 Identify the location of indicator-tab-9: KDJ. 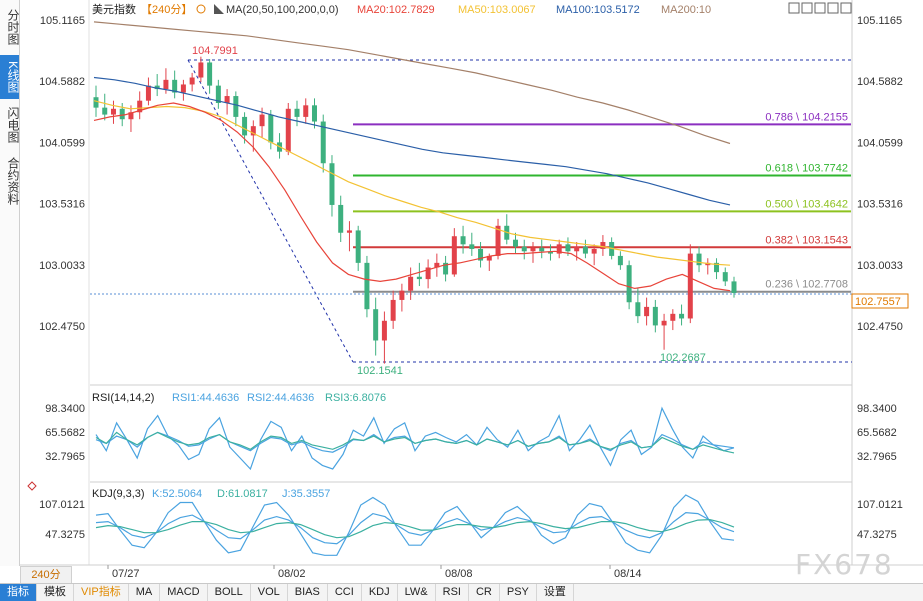
(380, 592).